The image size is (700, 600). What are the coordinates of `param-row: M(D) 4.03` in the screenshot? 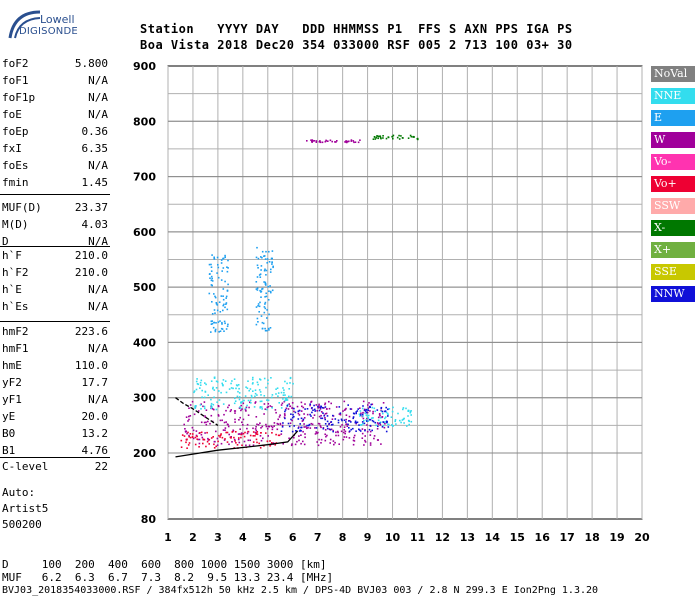 It's located at (55, 225).